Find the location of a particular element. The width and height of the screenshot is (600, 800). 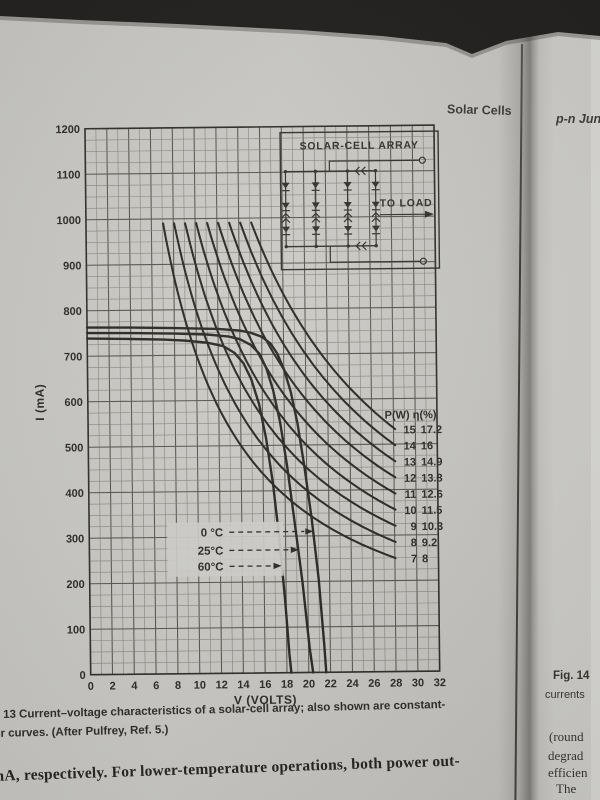

power-curve-15W is located at coordinates (323, 326).